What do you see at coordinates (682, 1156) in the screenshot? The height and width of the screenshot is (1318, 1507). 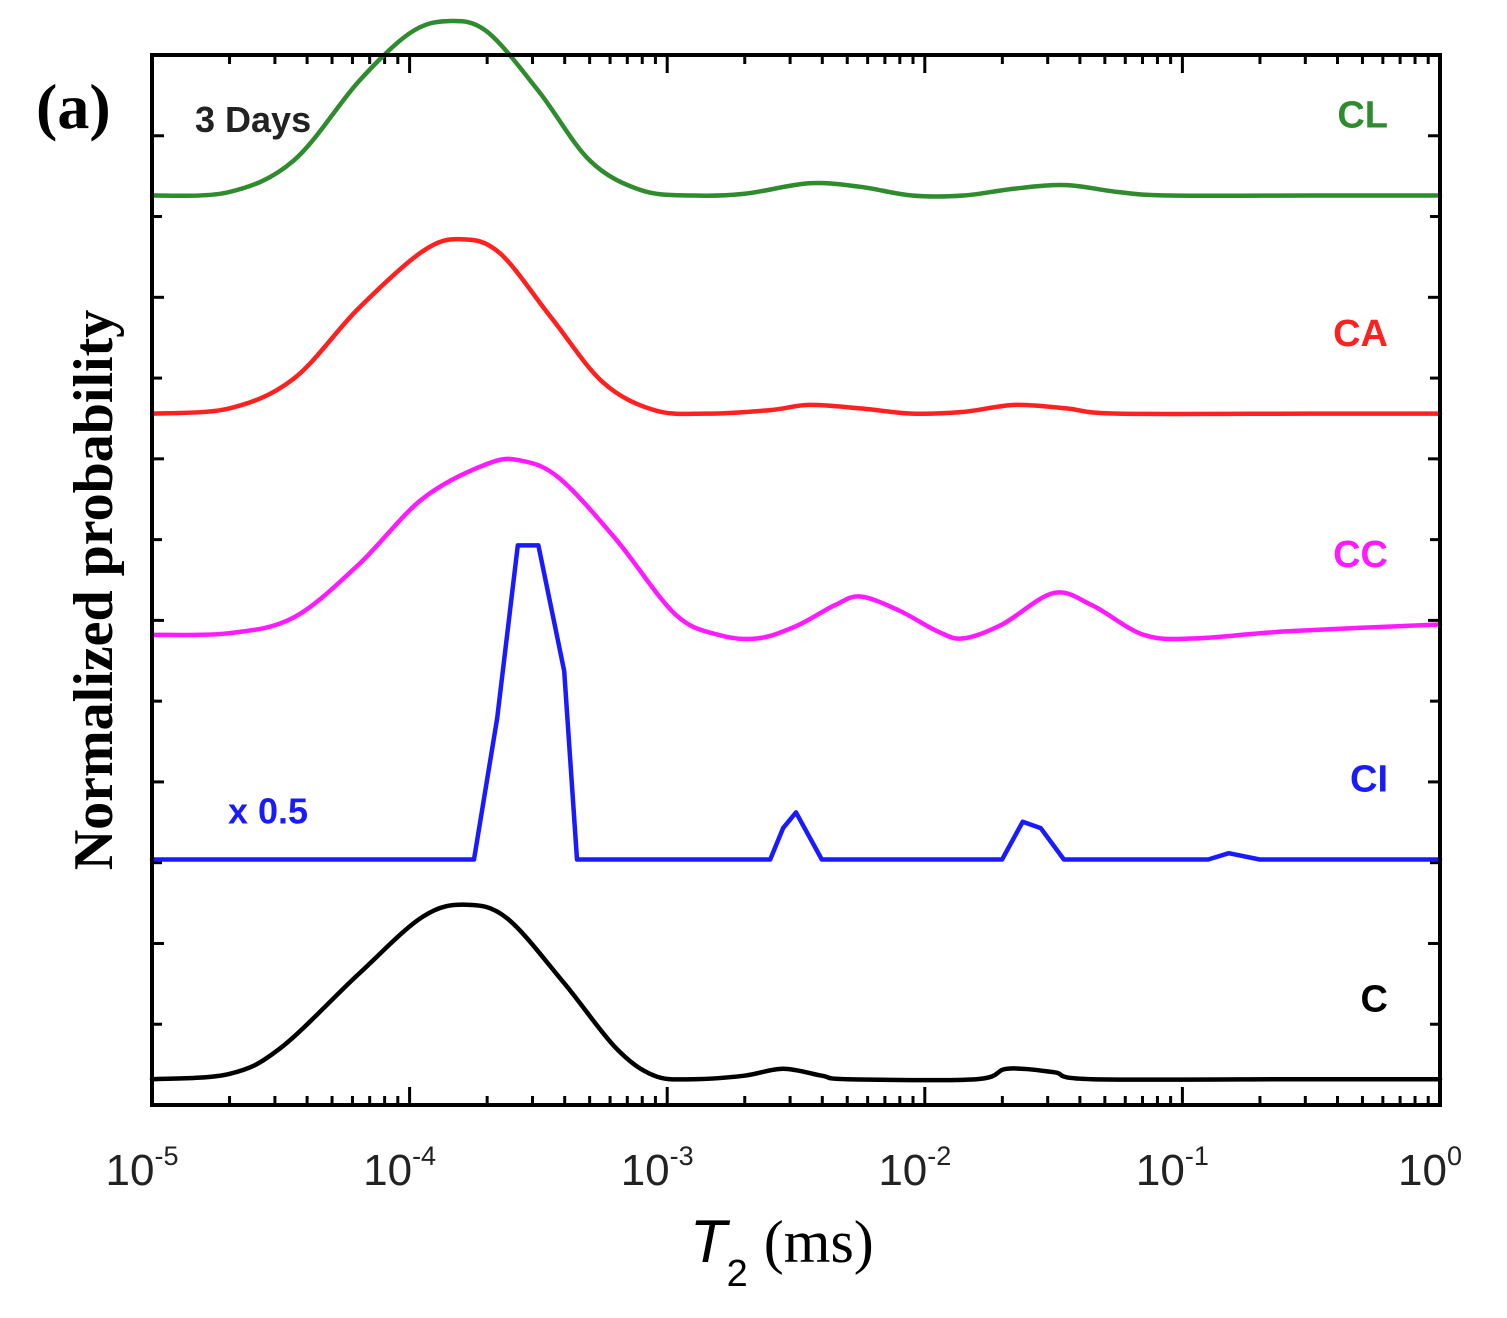 I see `x-tick-exponent: -3` at bounding box center [682, 1156].